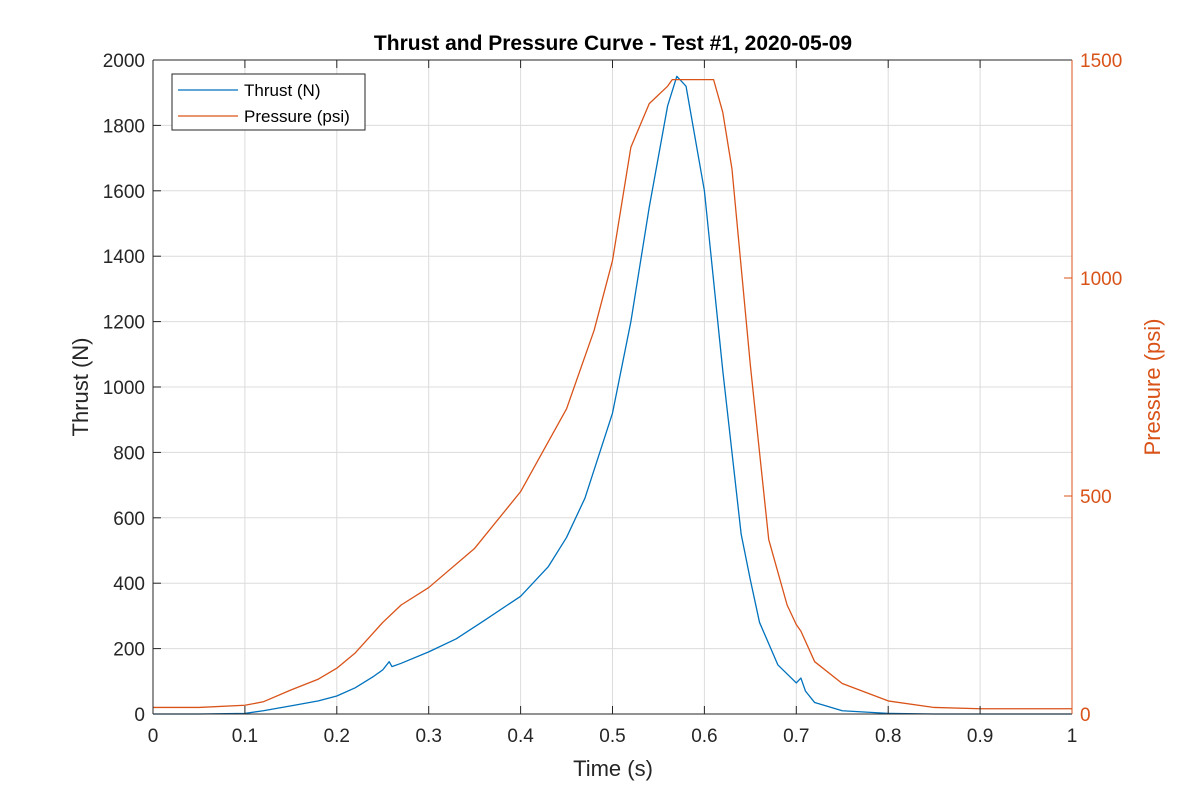  I want to click on y-right-tick-label: 1000, so click(1101, 279).